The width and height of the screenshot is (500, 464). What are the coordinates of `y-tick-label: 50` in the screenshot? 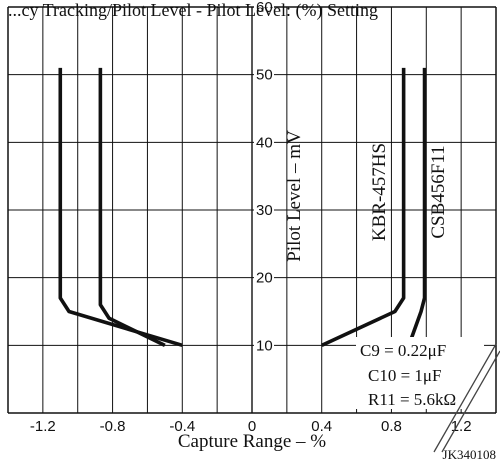 It's located at (264, 75).